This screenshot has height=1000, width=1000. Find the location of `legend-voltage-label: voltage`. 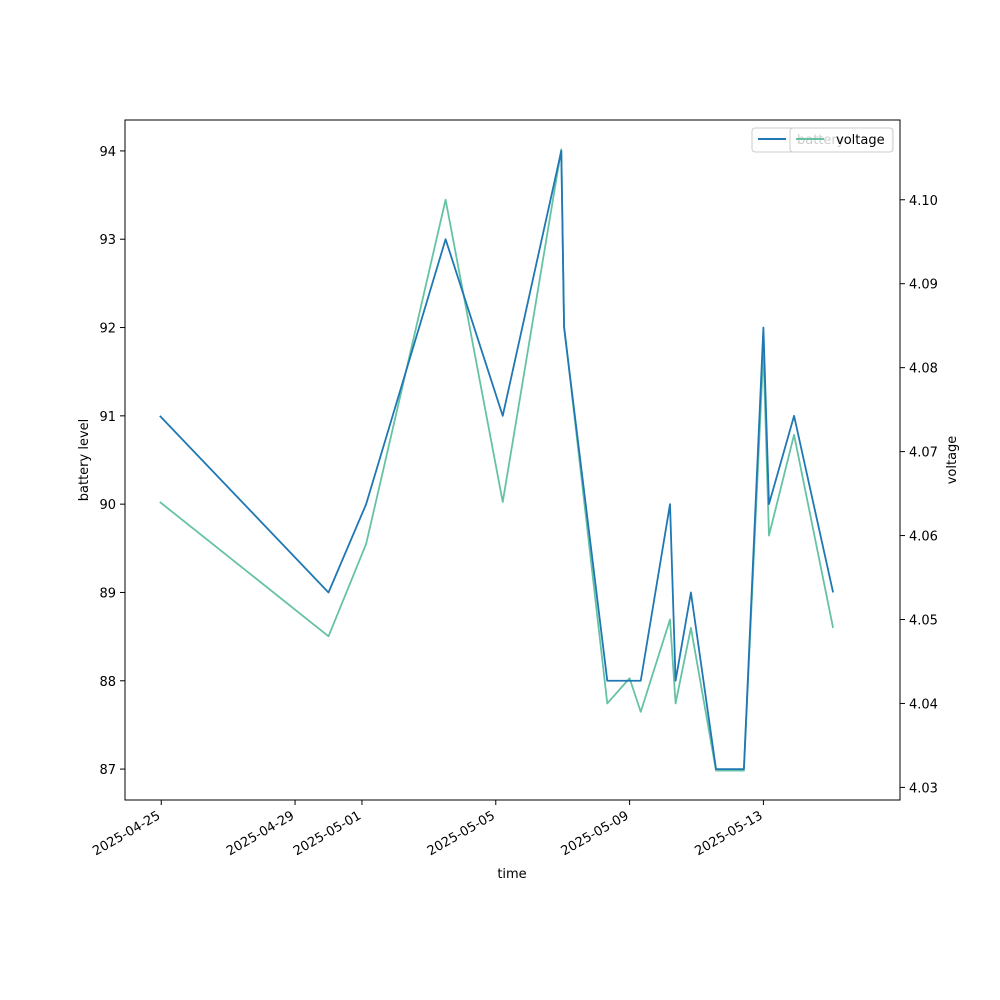

legend-voltage-label: voltage is located at coordinates (860, 140).